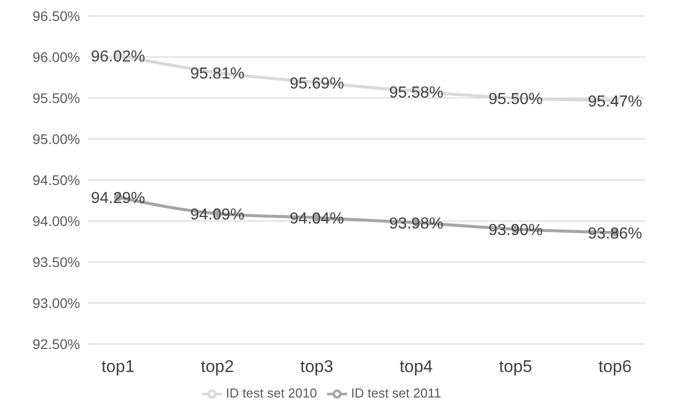 This screenshot has height=416, width=673. What do you see at coordinates (515, 366) in the screenshot?
I see `x-tick-label: top5` at bounding box center [515, 366].